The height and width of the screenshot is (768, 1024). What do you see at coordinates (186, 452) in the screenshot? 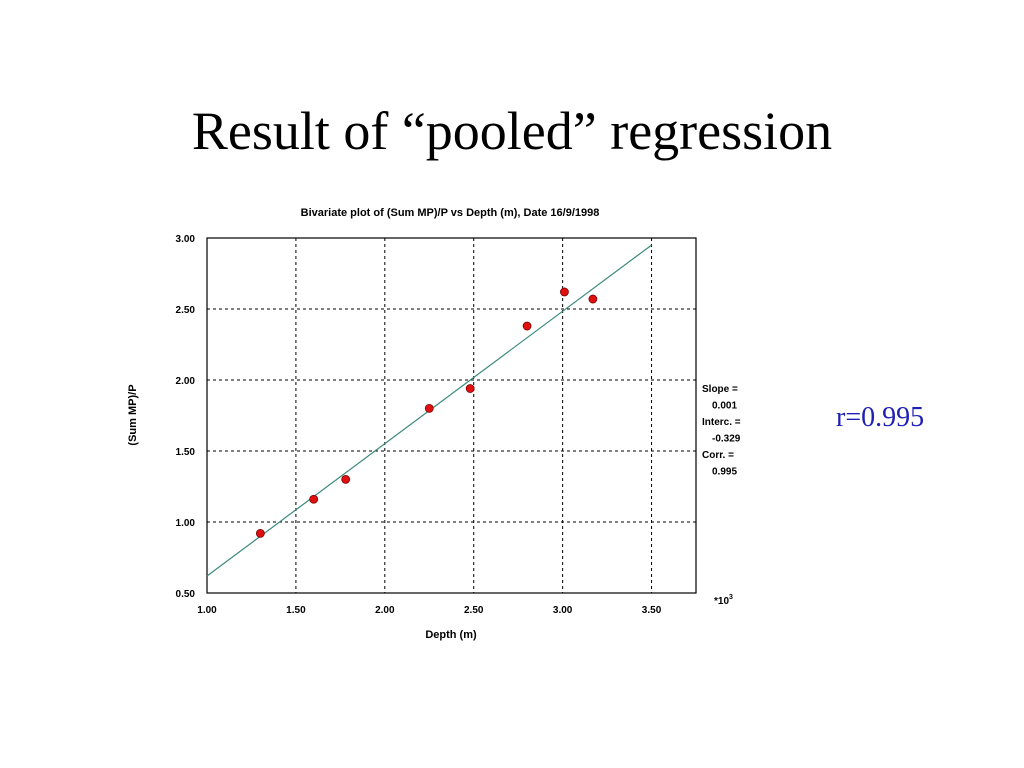
I see `y-tick-label: 1.50` at bounding box center [186, 452].